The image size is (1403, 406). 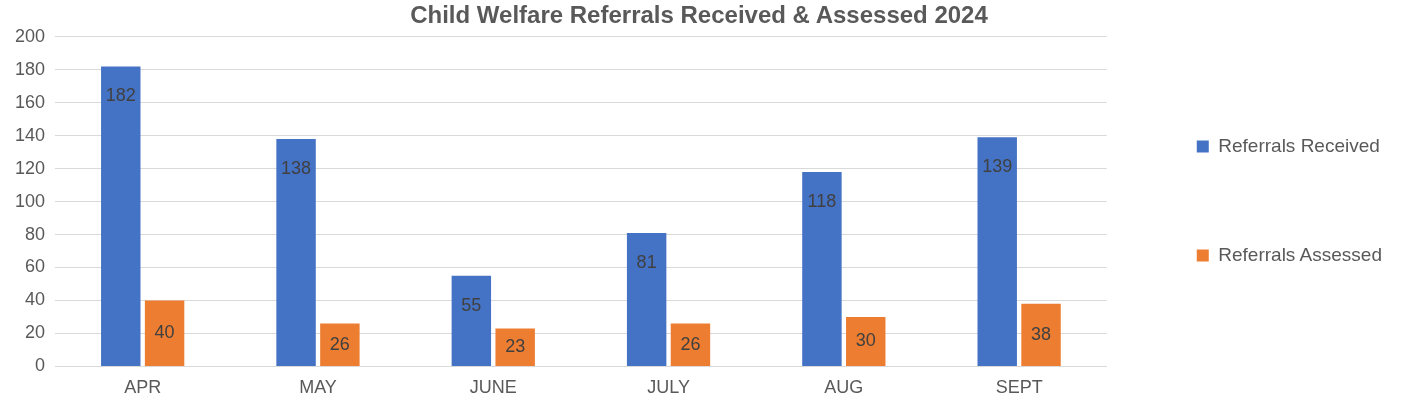 What do you see at coordinates (30, 200) in the screenshot?
I see `y-tick-label: 100` at bounding box center [30, 200].